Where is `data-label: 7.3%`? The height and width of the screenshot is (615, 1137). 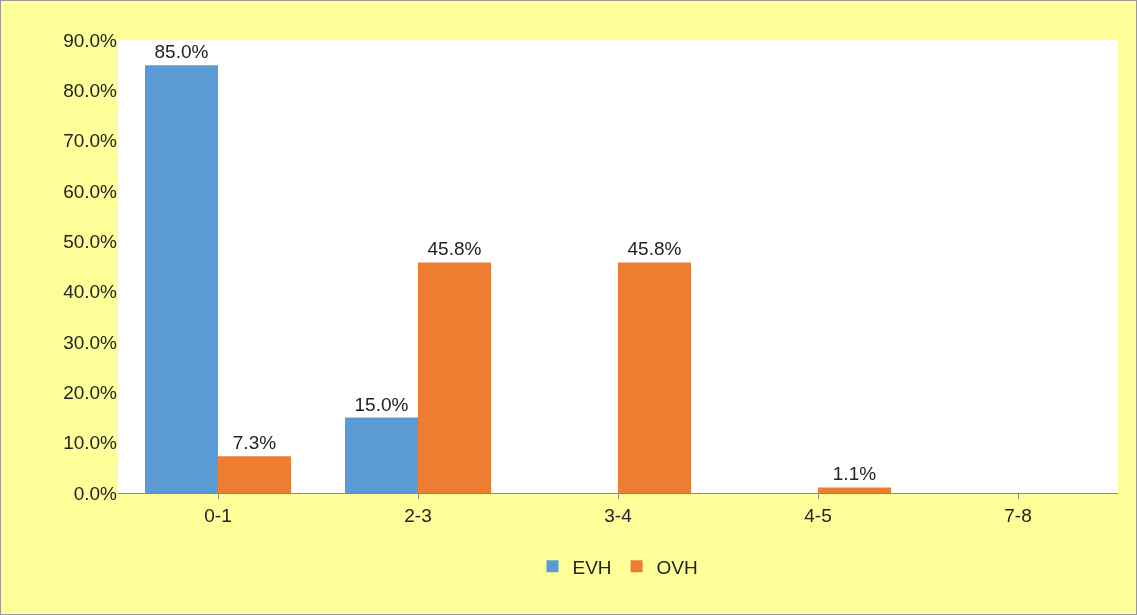 data-label: 7.3% is located at coordinates (254, 443).